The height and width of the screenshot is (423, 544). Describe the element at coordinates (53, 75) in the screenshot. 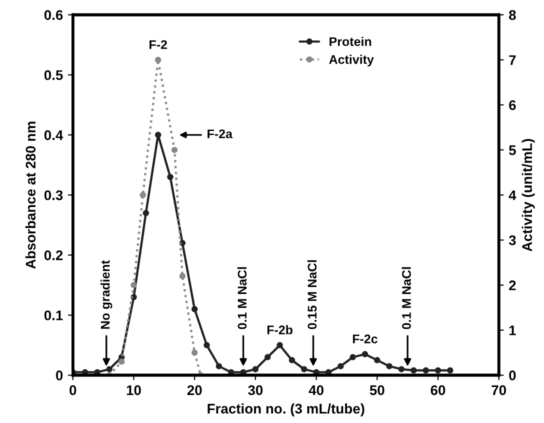

I see `y-tick-label: 0.5` at that location.